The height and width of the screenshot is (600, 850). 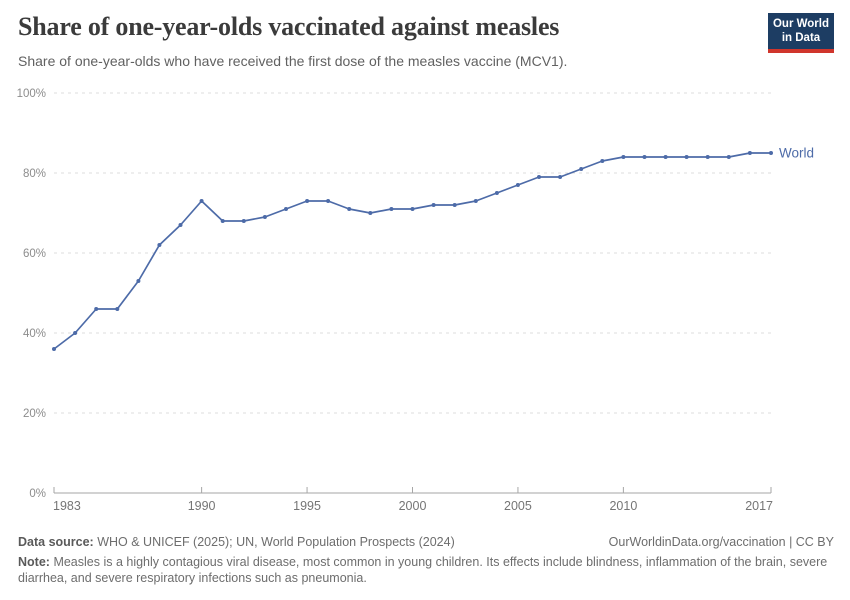 What do you see at coordinates (801, 38) in the screenshot?
I see `owid-logo-line2: in Data` at bounding box center [801, 38].